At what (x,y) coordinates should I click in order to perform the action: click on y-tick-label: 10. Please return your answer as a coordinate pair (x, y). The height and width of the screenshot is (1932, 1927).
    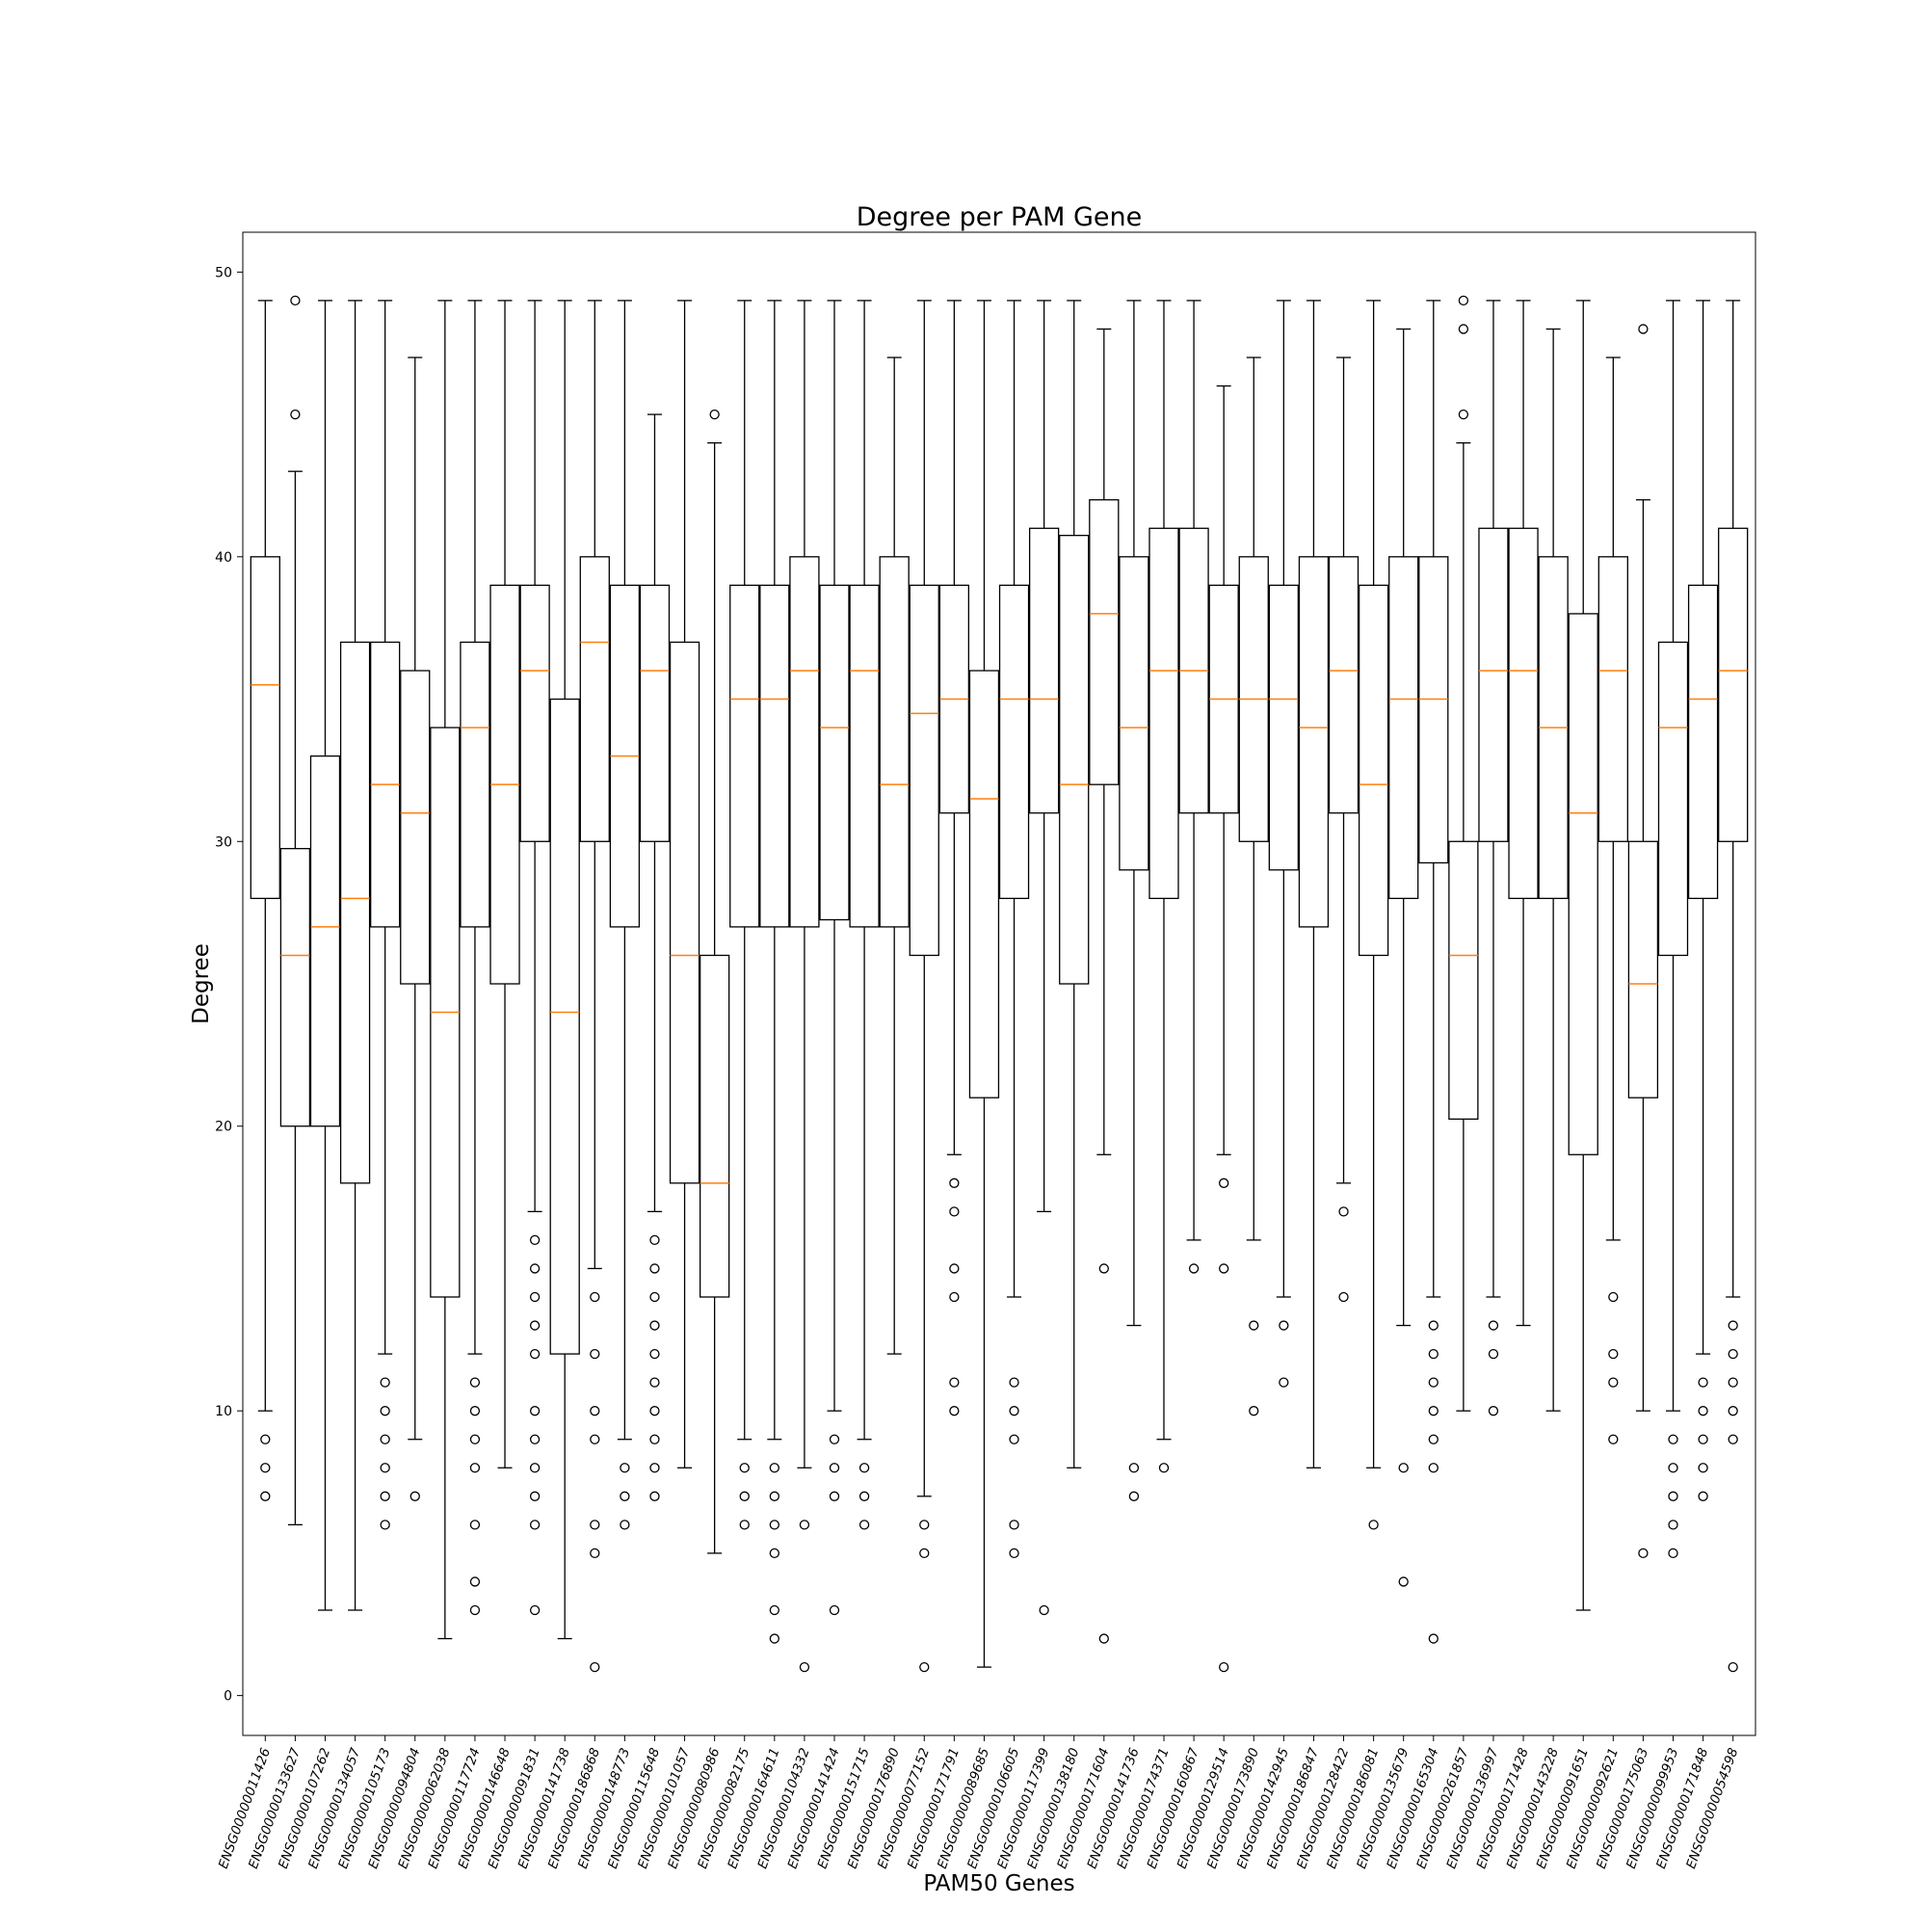
    Looking at the image, I should click on (223, 1411).